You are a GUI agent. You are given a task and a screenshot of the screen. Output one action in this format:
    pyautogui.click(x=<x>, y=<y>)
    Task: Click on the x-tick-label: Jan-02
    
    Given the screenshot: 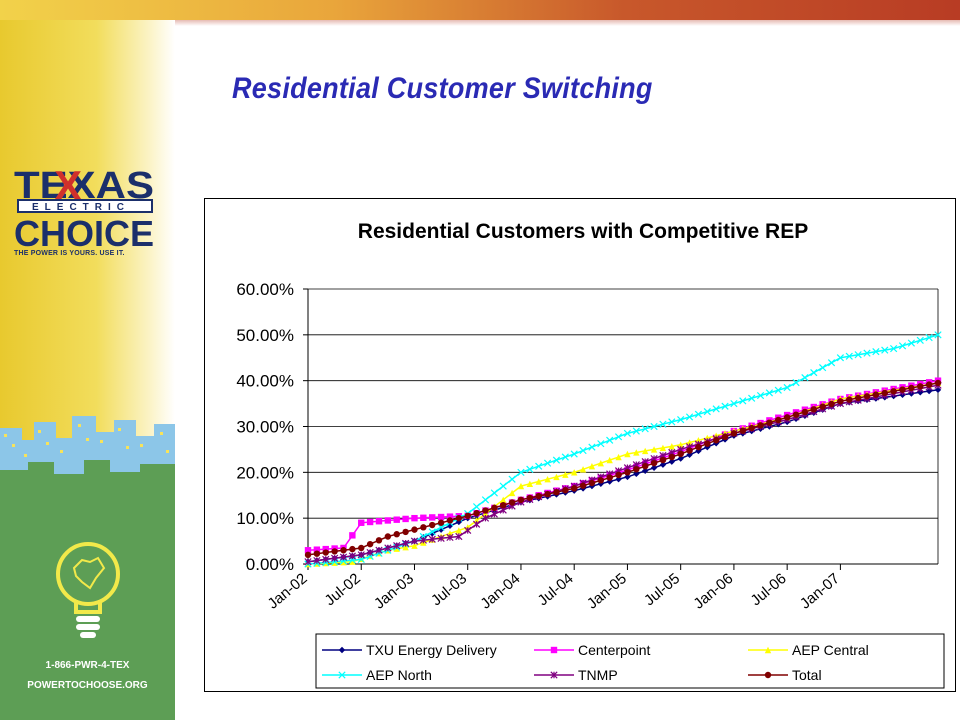 What is the action you would take?
    pyautogui.click(x=288, y=591)
    